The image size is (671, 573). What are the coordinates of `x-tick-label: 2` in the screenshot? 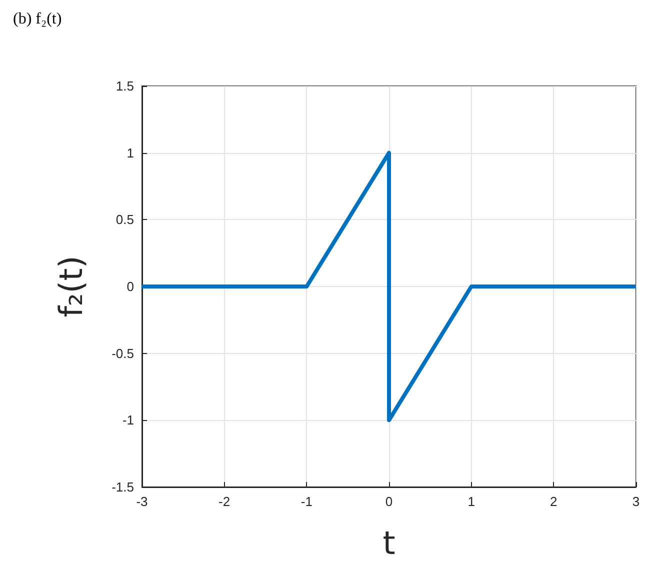 It's located at (554, 501).